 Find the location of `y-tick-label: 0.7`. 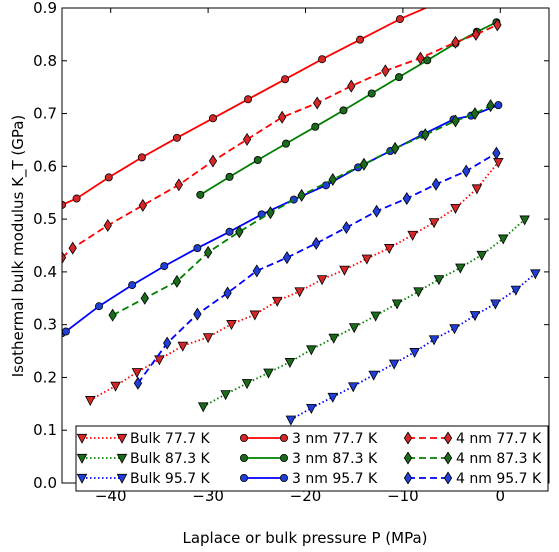

y-tick-label: 0.7 is located at coordinates (45, 114).